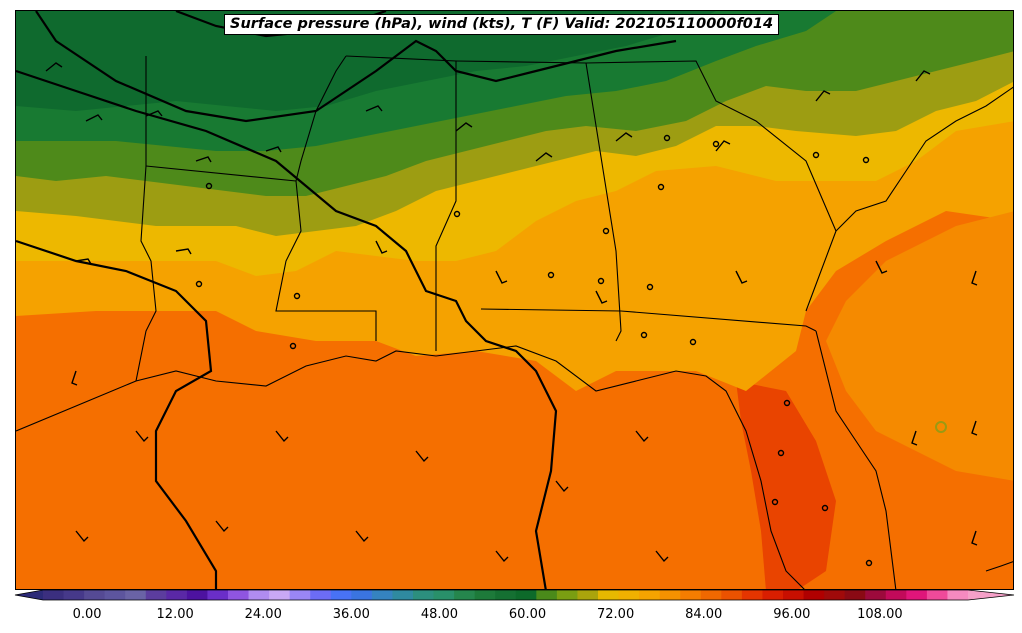 The width and height of the screenshot is (1022, 633). What do you see at coordinates (29, 595) in the screenshot?
I see `colorbar-extend-min` at bounding box center [29, 595].